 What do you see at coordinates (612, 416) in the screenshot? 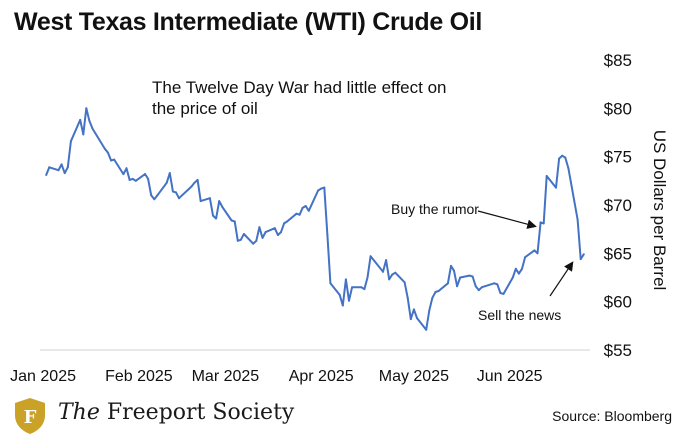
I see `source-note: Source: Bloomberg` at bounding box center [612, 416].